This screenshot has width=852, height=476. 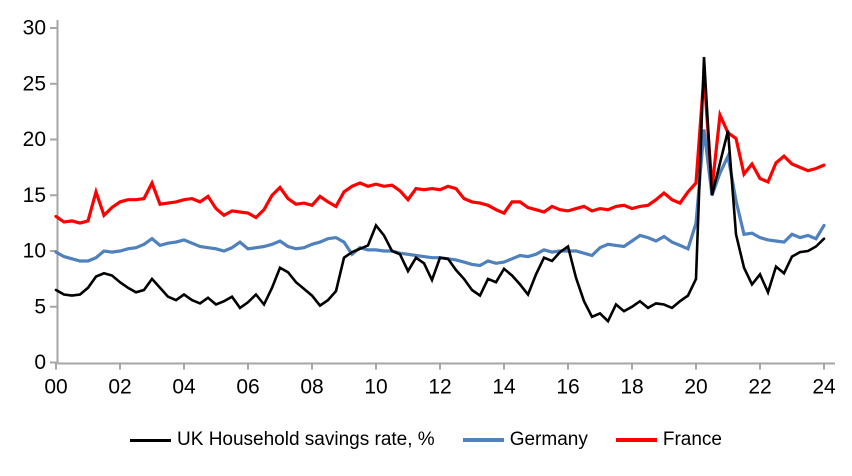 I want to click on x-tick-label-10: 10, so click(x=375, y=387).